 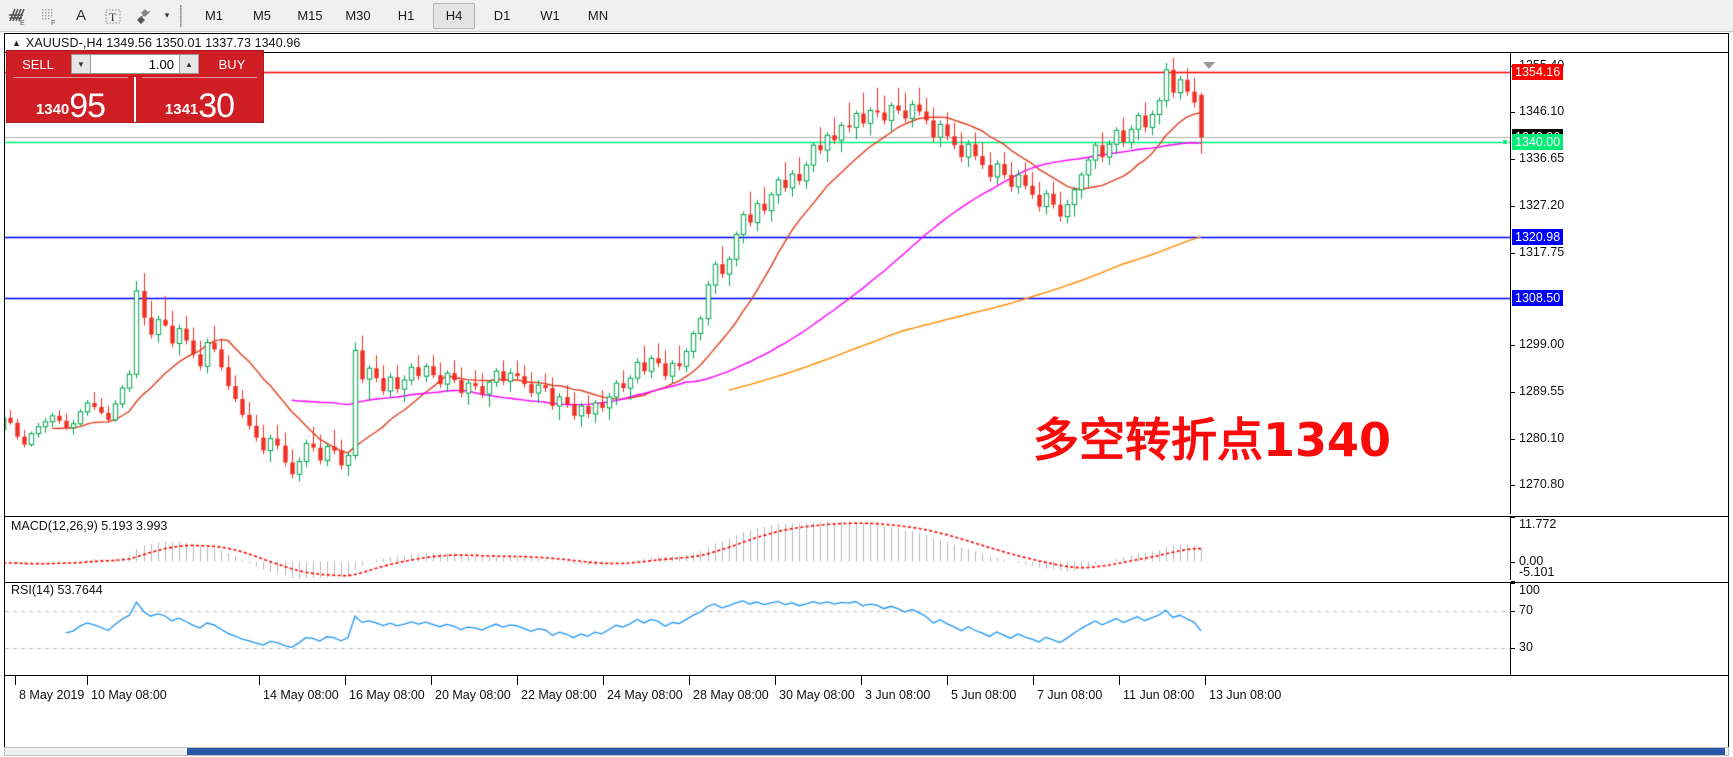 I want to click on price-axis-label: 1346.10, so click(x=1542, y=110).